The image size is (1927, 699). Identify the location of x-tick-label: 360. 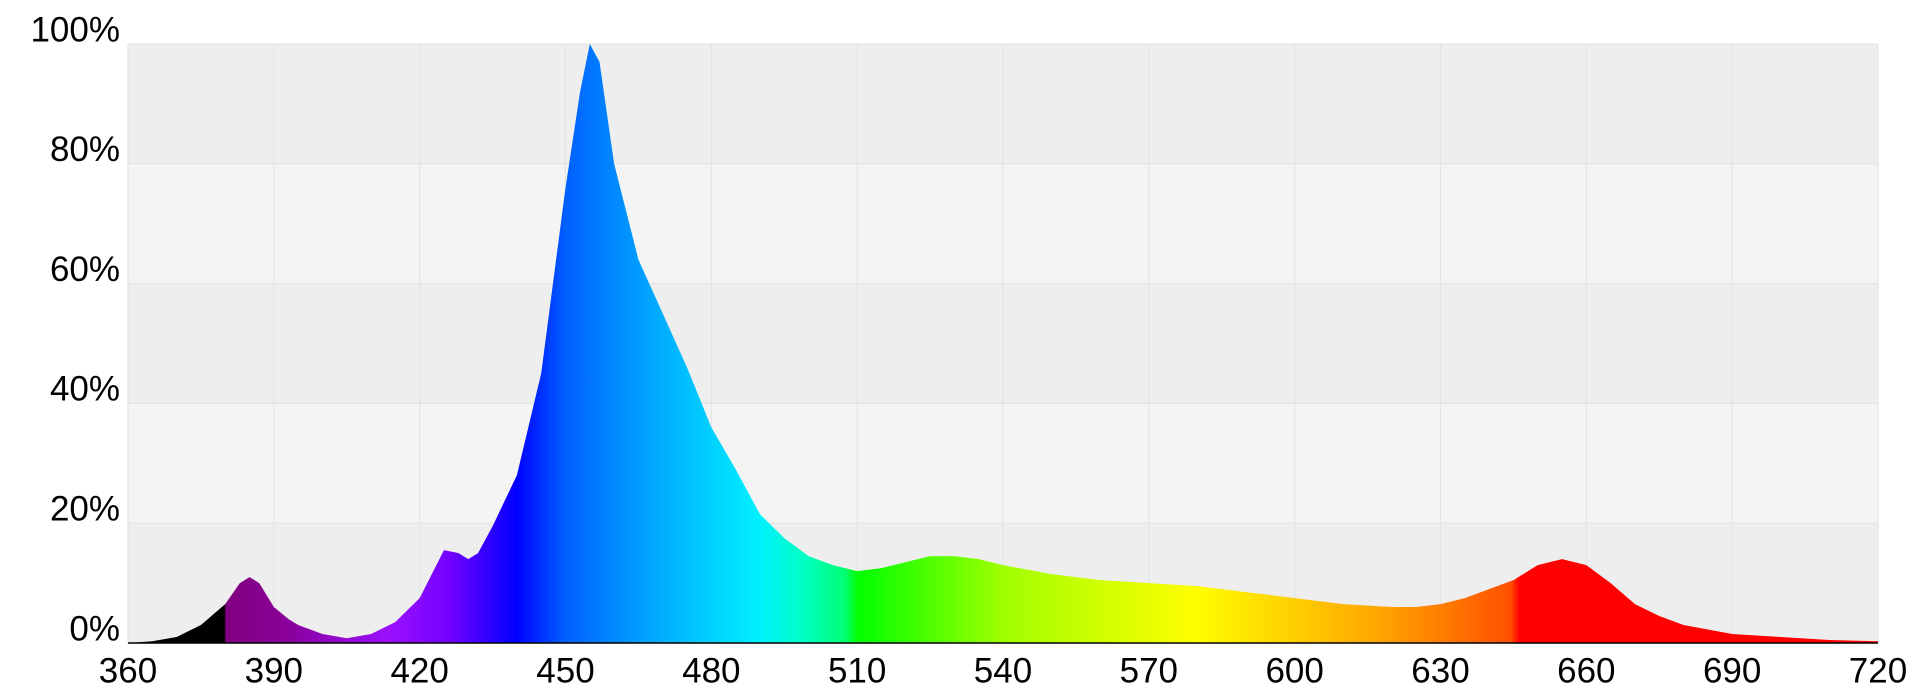
(128, 670).